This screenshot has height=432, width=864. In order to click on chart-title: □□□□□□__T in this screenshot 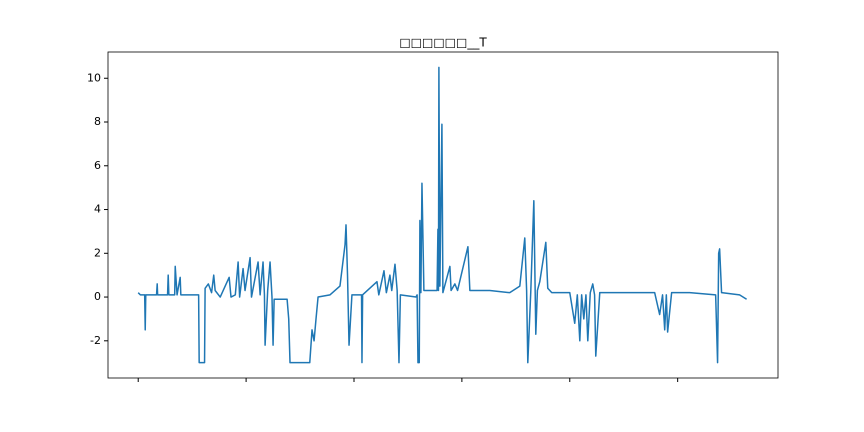, I will do `click(443, 43)`.